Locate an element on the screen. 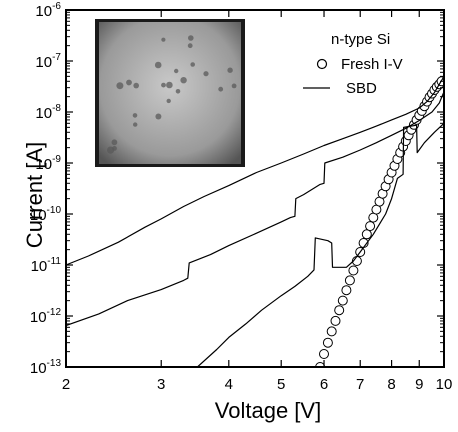 The width and height of the screenshot is (458, 432). y-axis-title: Current [A] is located at coordinates (34, 195).